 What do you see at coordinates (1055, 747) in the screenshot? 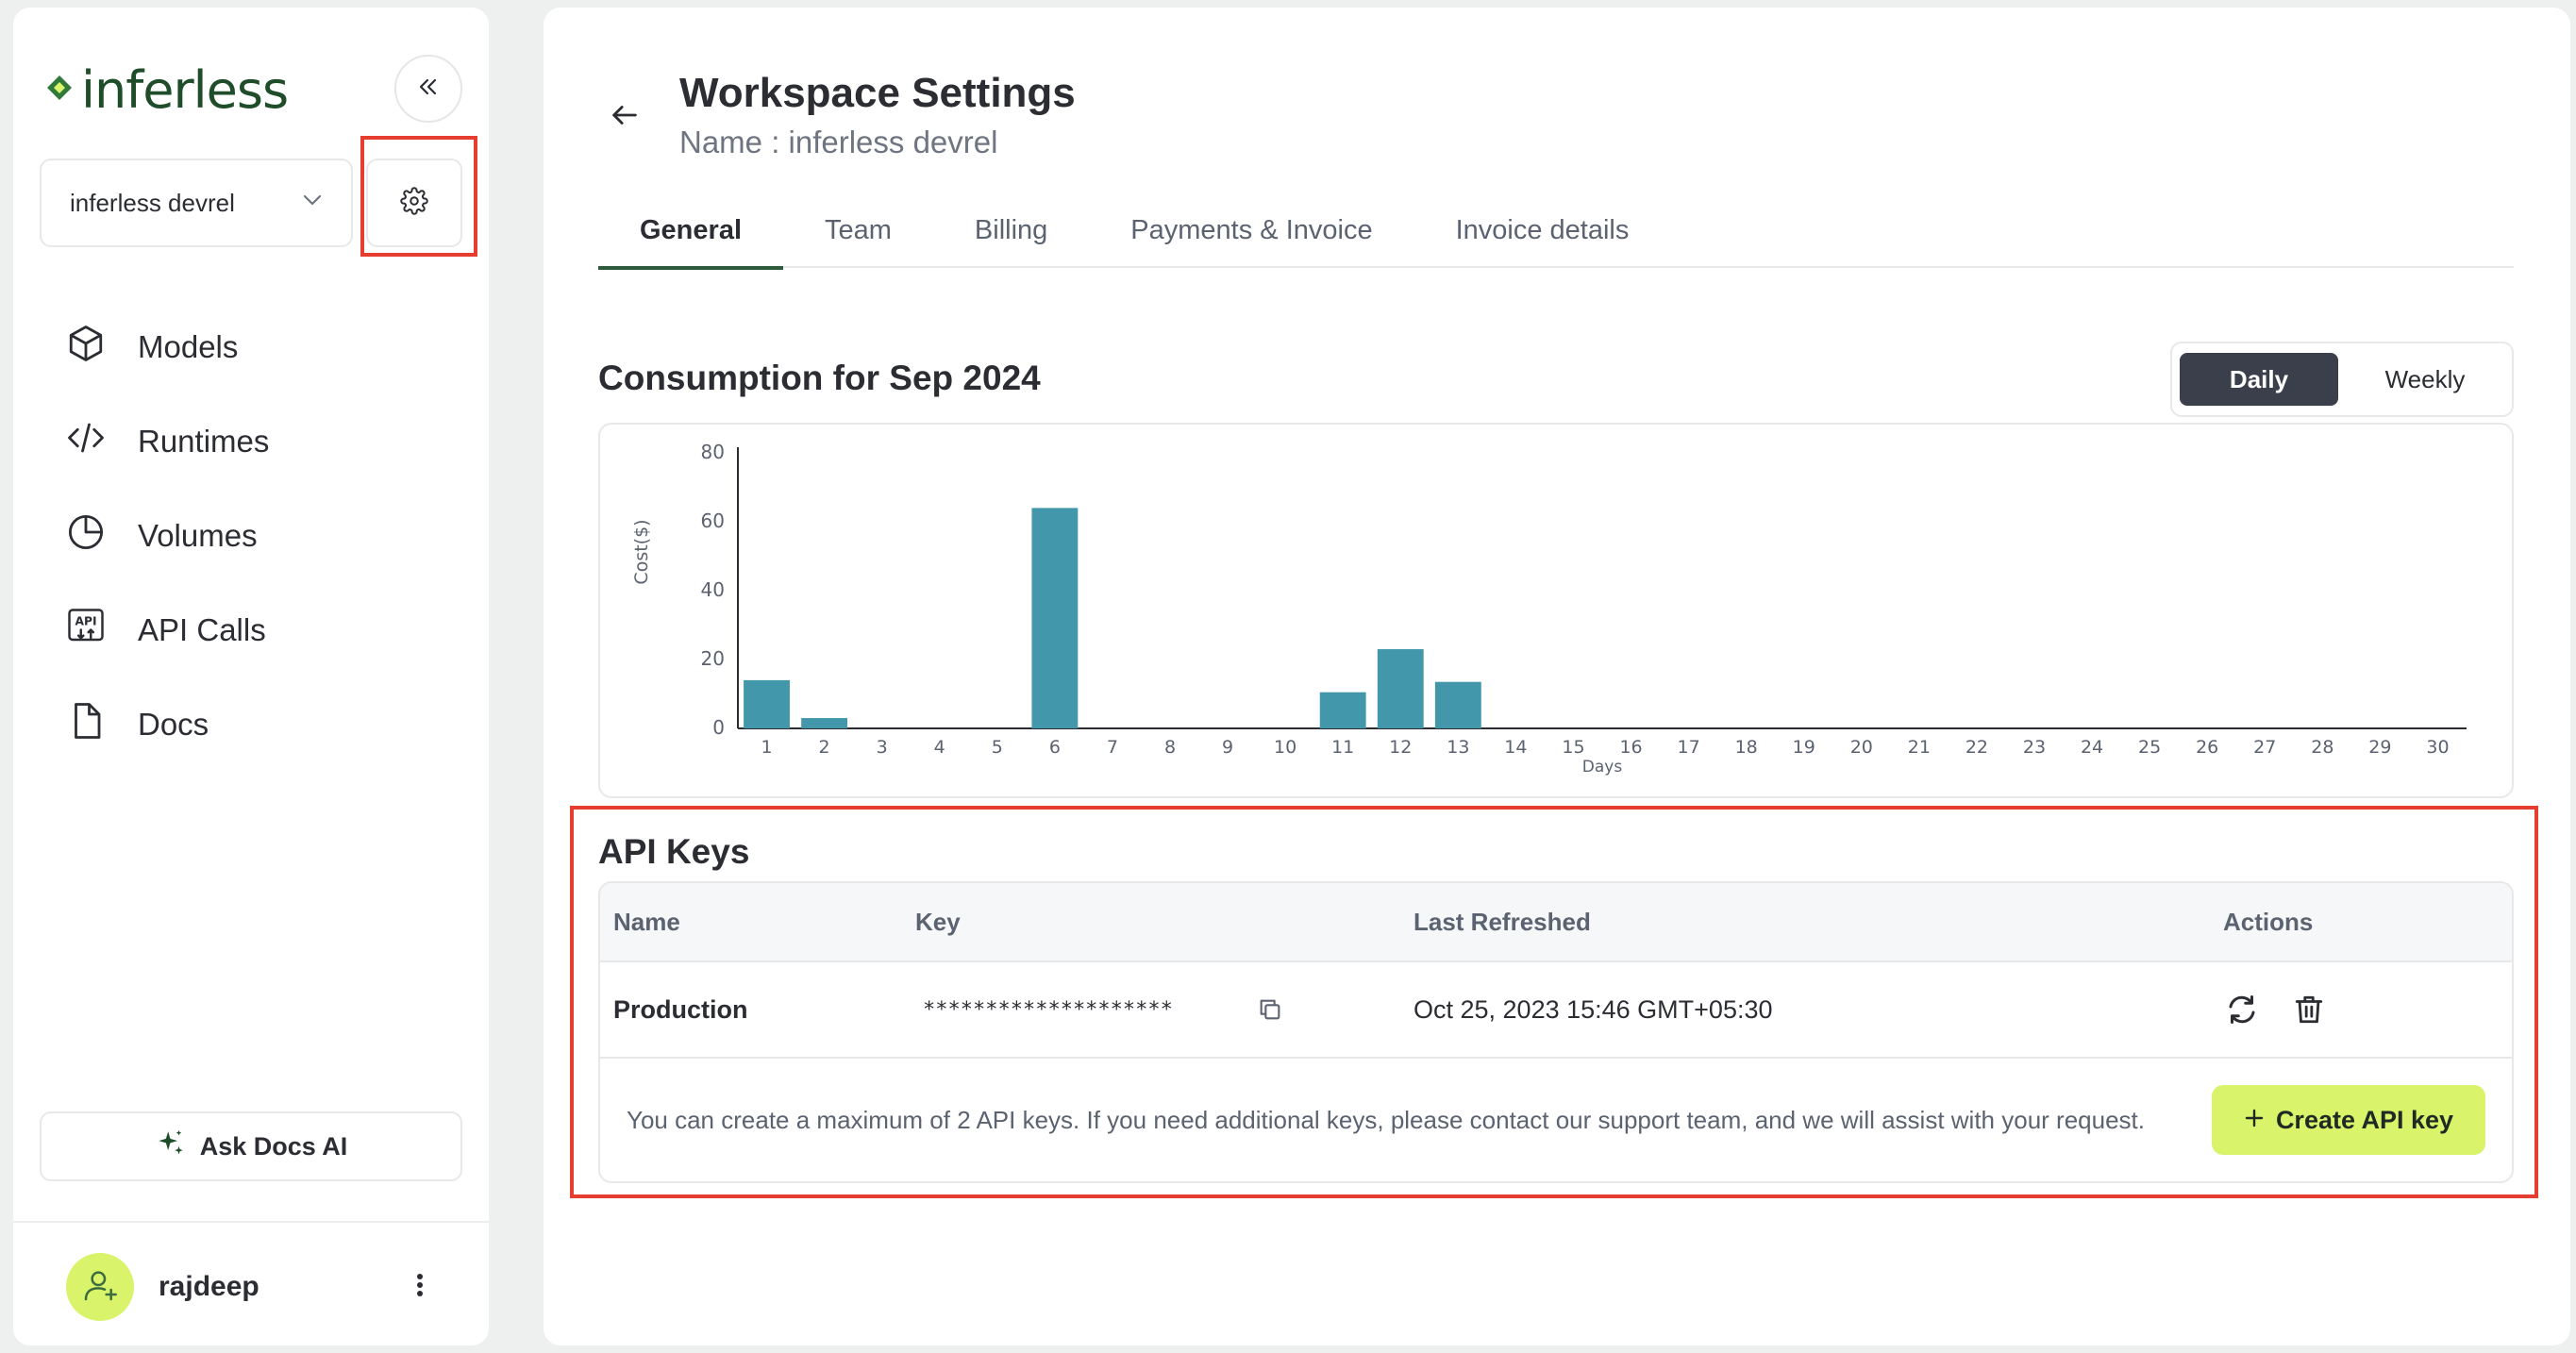
I see `x-tick-label: 6` at bounding box center [1055, 747].